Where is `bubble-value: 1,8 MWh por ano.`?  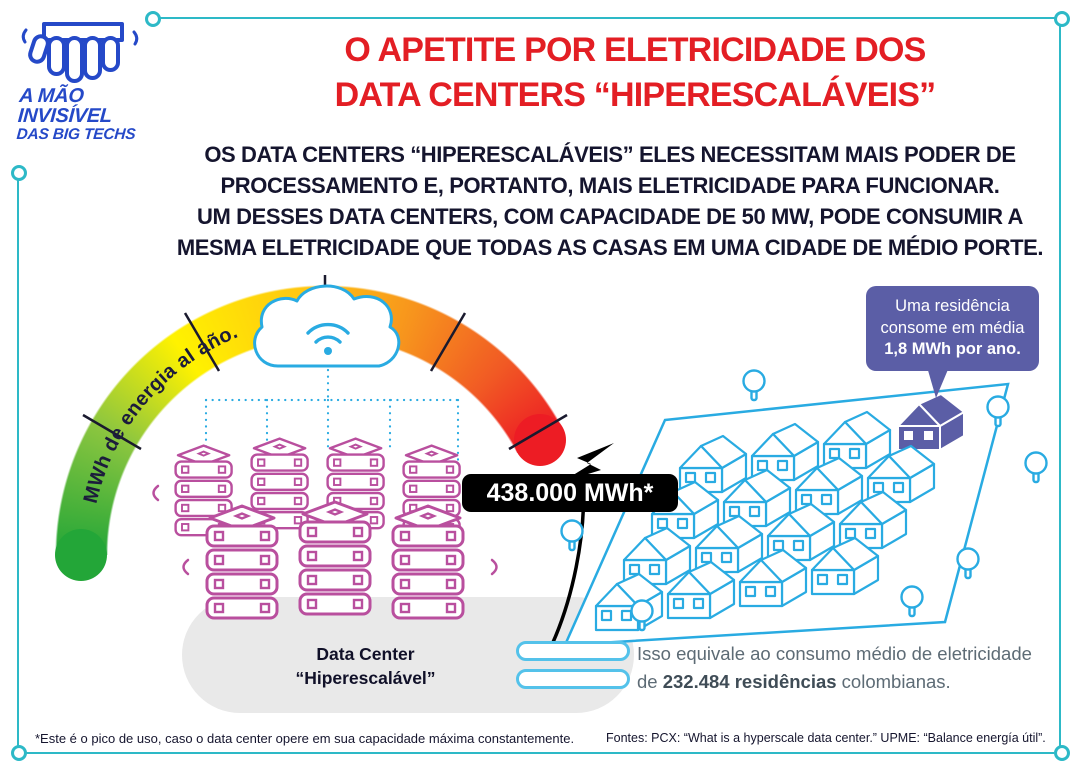 bubble-value: 1,8 MWh por ano. is located at coordinates (952, 349).